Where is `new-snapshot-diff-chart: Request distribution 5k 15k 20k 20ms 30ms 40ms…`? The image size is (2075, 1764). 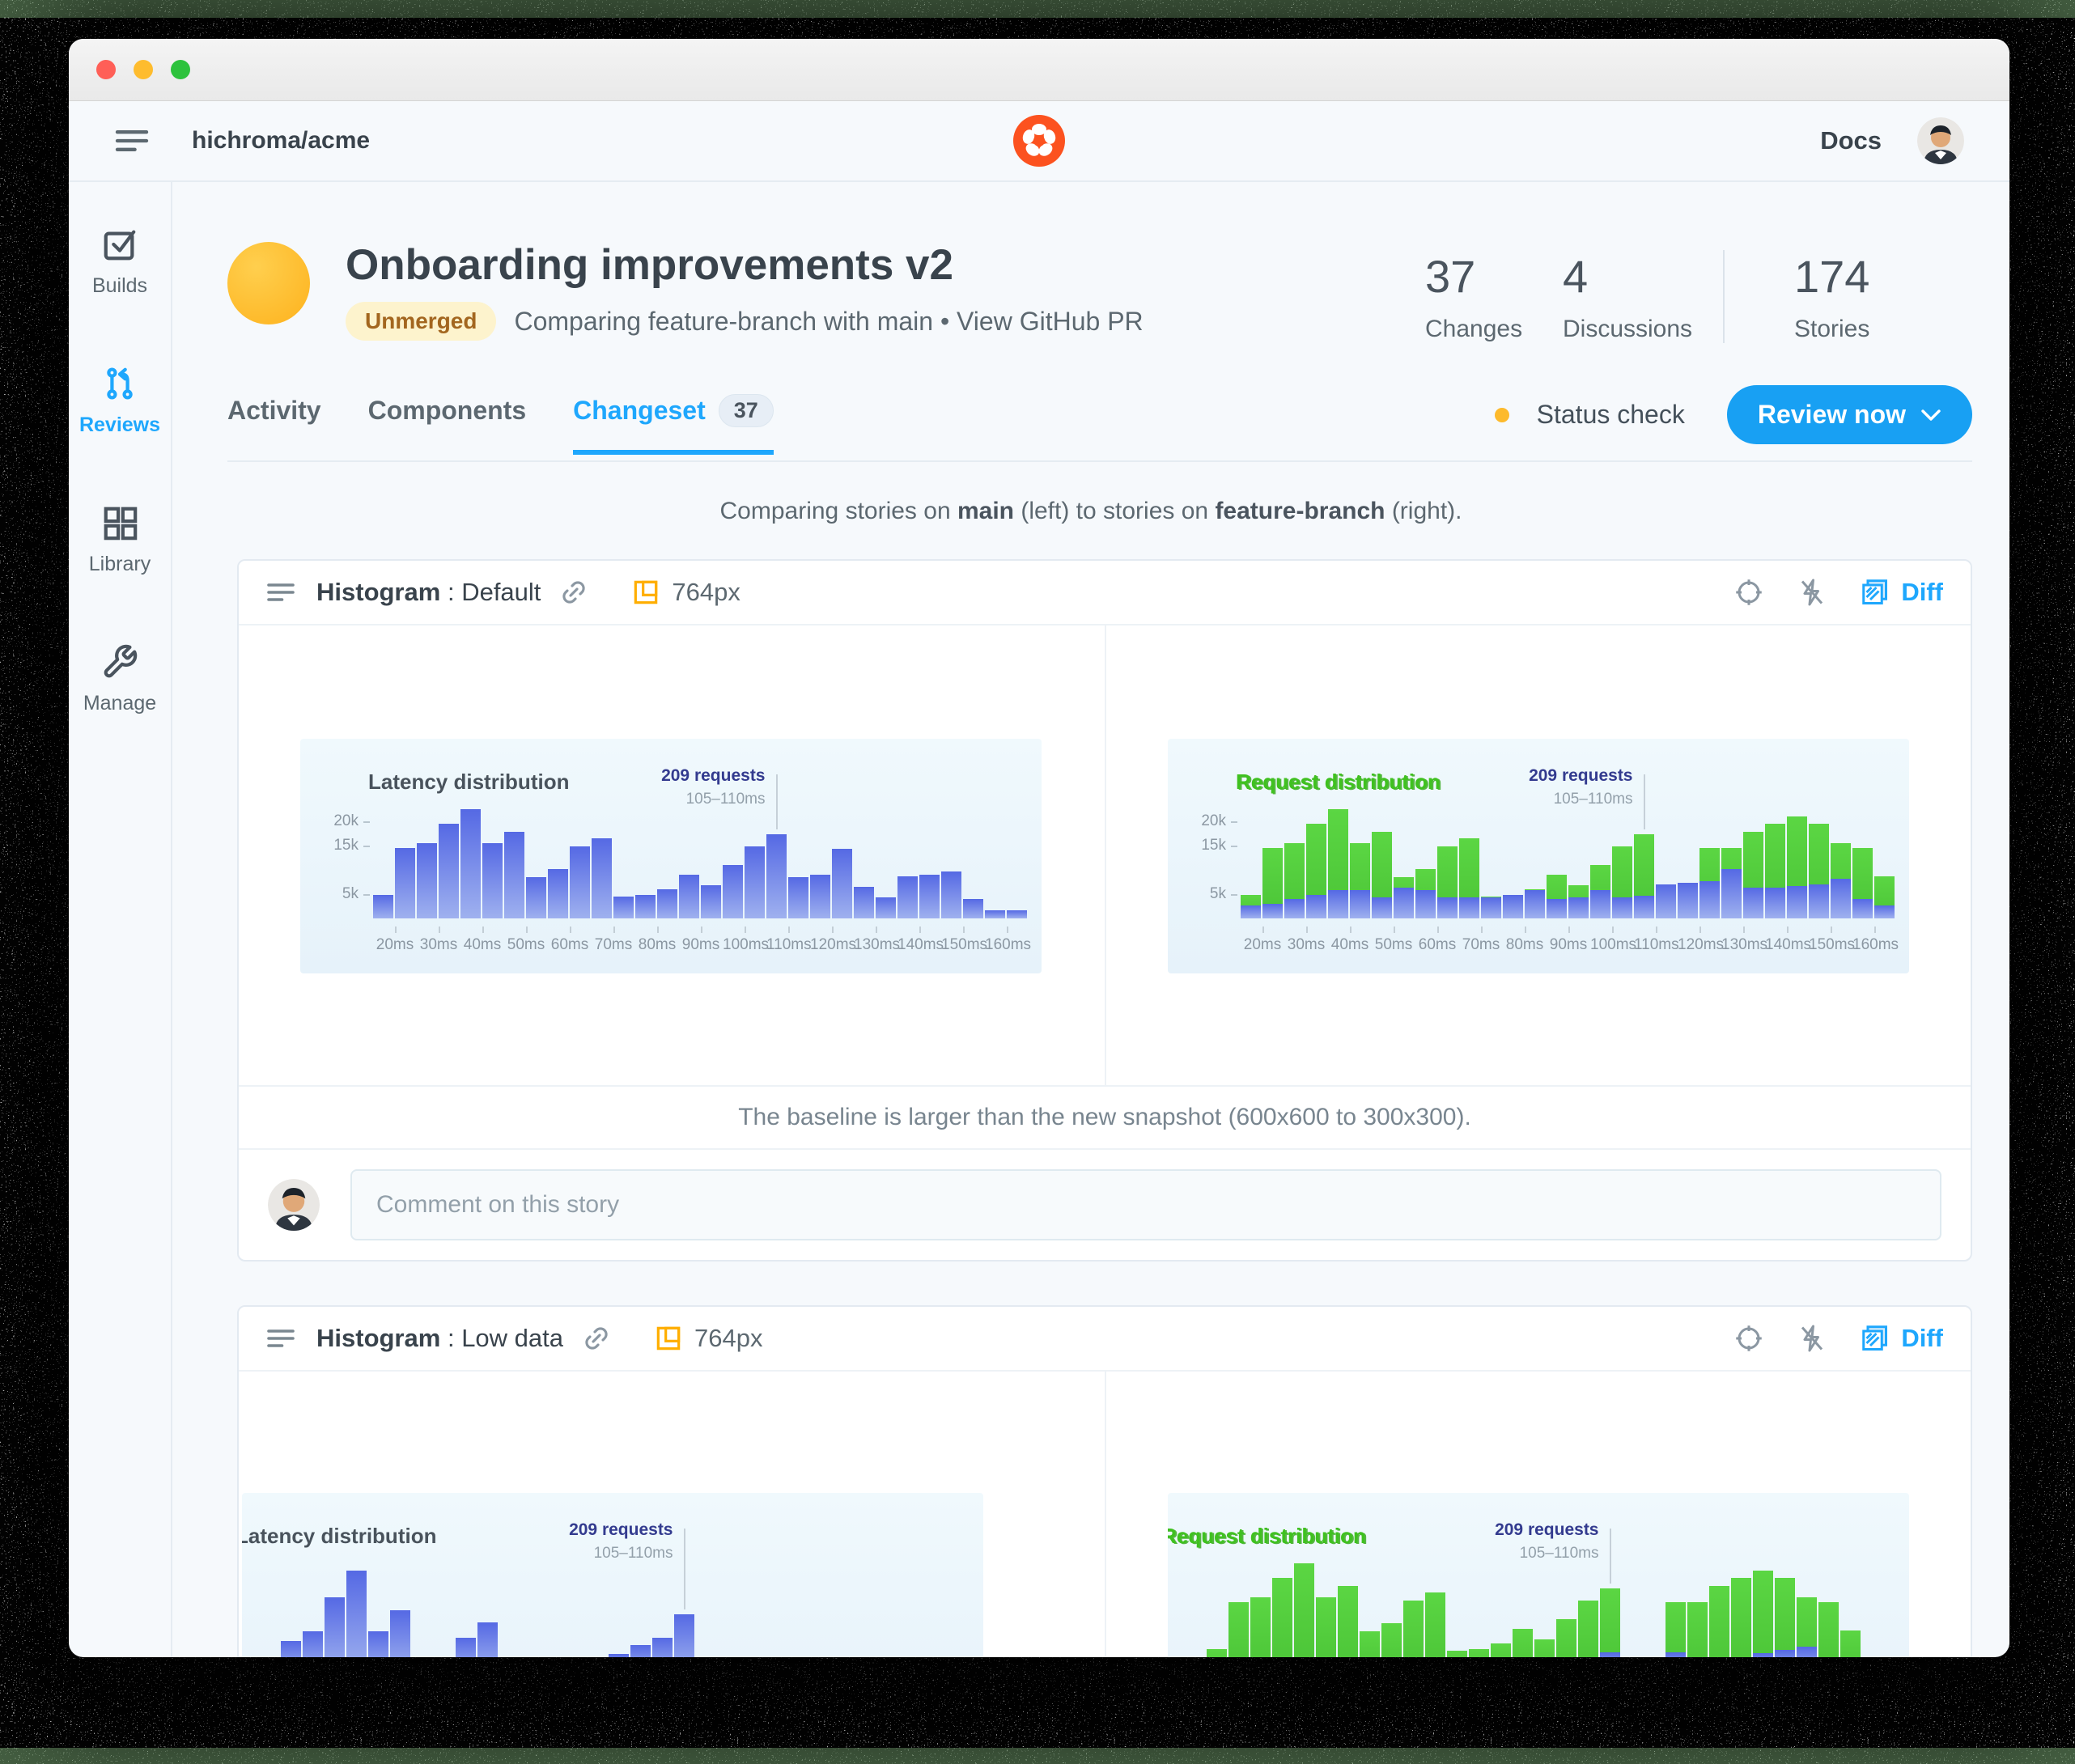 new-snapshot-diff-chart: Request distribution 5k 15k 20k 20ms 30ms 40ms… is located at coordinates (1538, 856).